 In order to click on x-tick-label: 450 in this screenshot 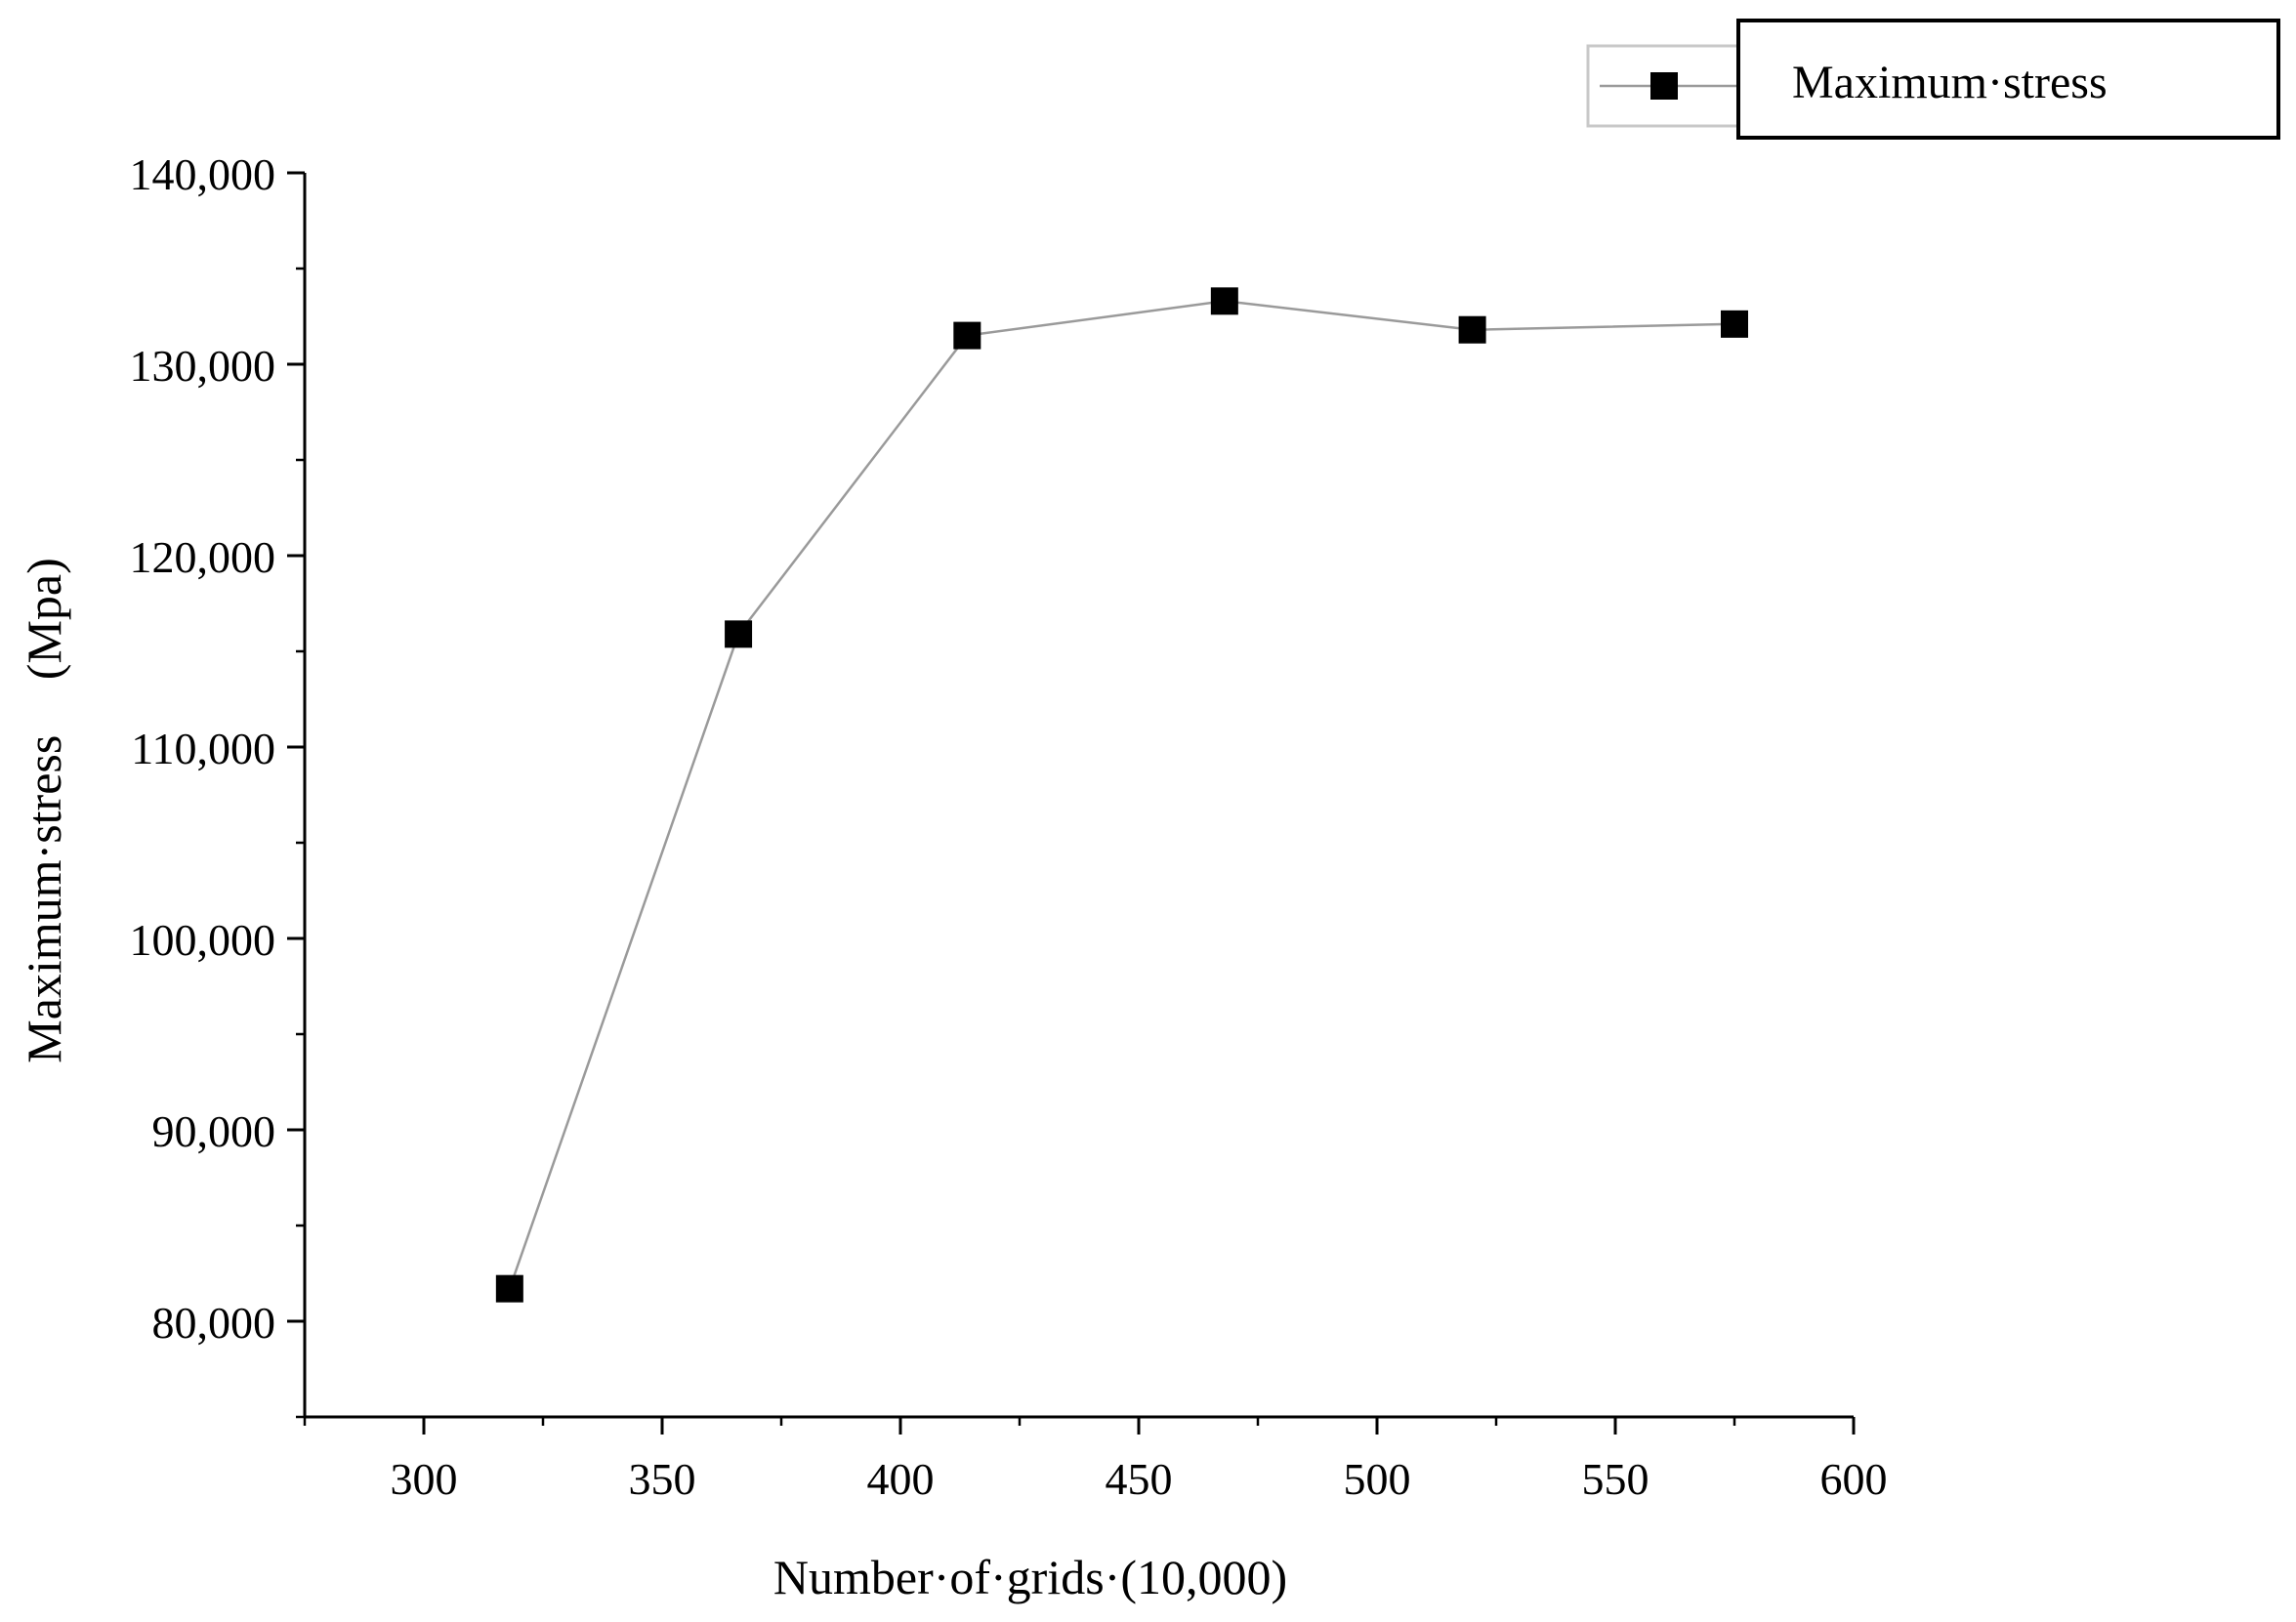, I will do `click(1139, 1479)`.